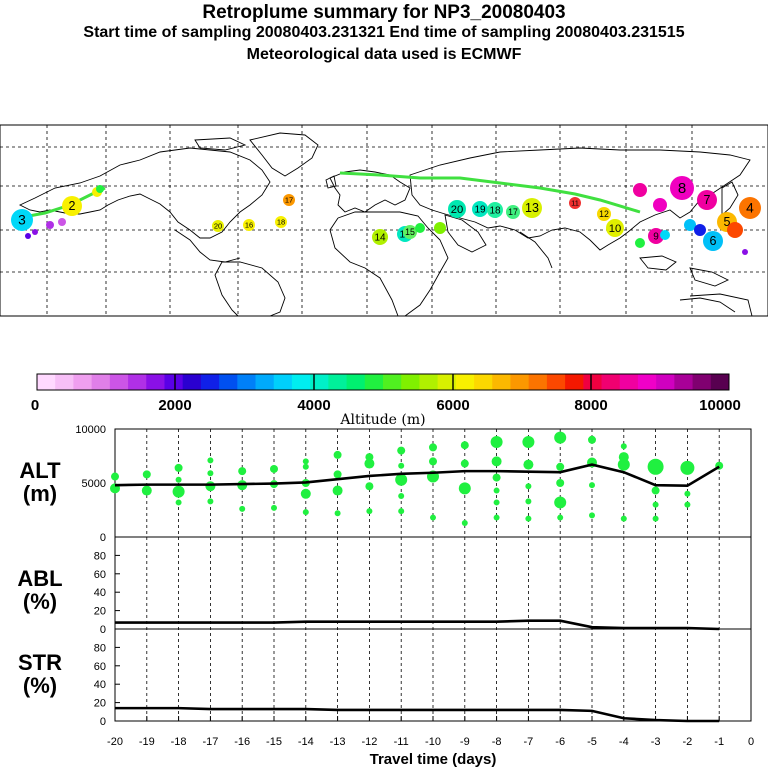  What do you see at coordinates (174, 405) in the screenshot?
I see `colorbar-tick-2000: 2000` at bounding box center [174, 405].